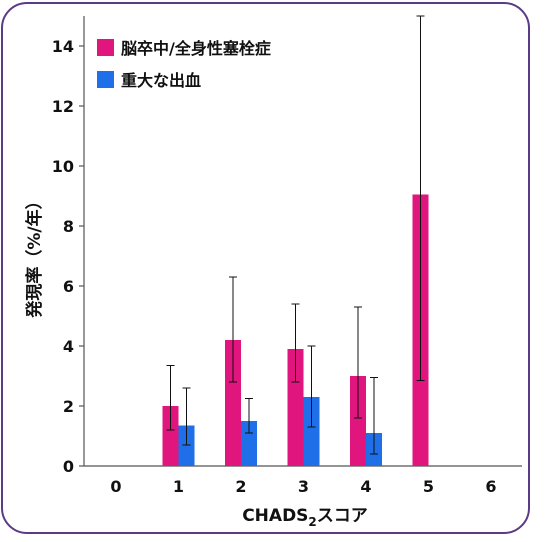 This screenshot has width=550, height=542. I want to click on x-tick-label: 6, so click(490, 486).